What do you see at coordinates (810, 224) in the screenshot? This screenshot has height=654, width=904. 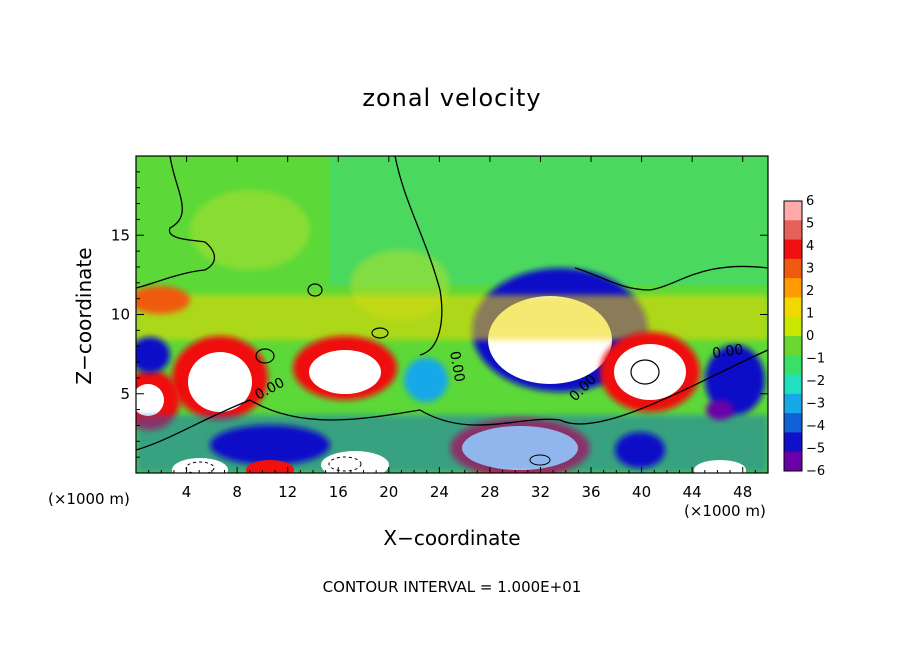 I see `colorbar-tick-label: 5` at bounding box center [810, 224].